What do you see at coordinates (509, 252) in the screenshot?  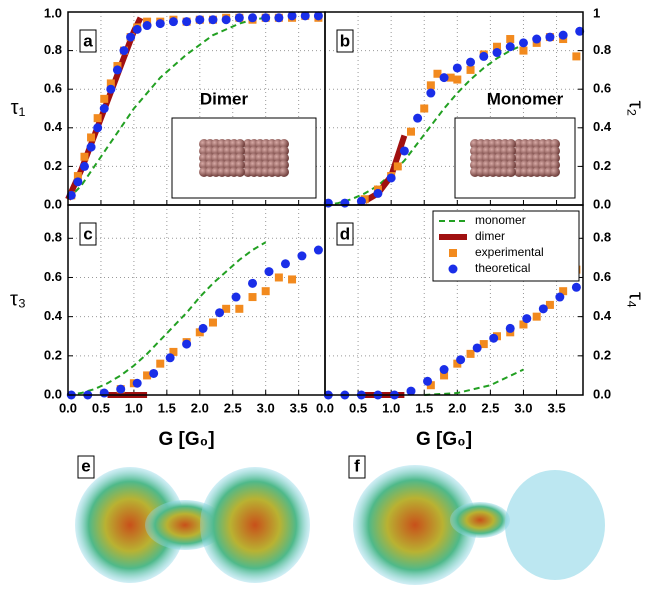 I see `legend-label: experimental` at bounding box center [509, 252].